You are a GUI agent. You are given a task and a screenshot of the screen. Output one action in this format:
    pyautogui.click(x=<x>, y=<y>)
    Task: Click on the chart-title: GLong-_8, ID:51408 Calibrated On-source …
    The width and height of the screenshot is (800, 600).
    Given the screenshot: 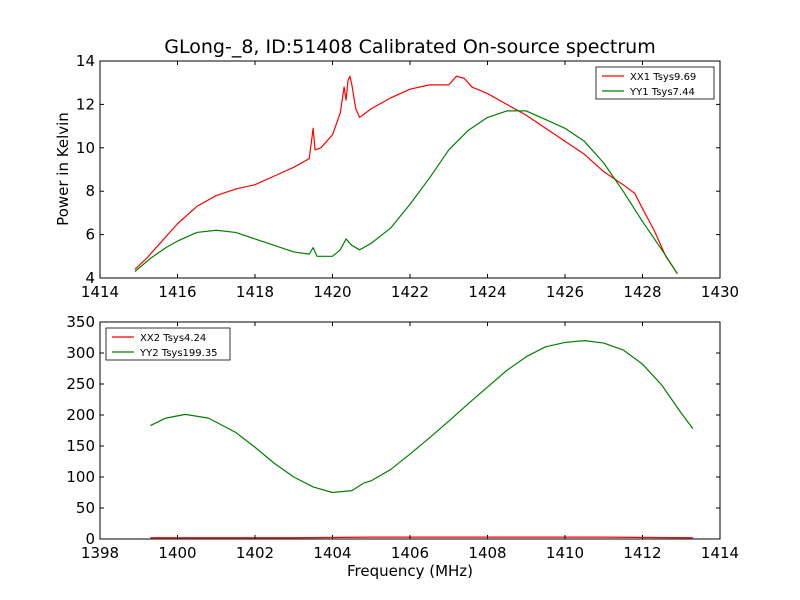 What is the action you would take?
    pyautogui.click(x=409, y=47)
    